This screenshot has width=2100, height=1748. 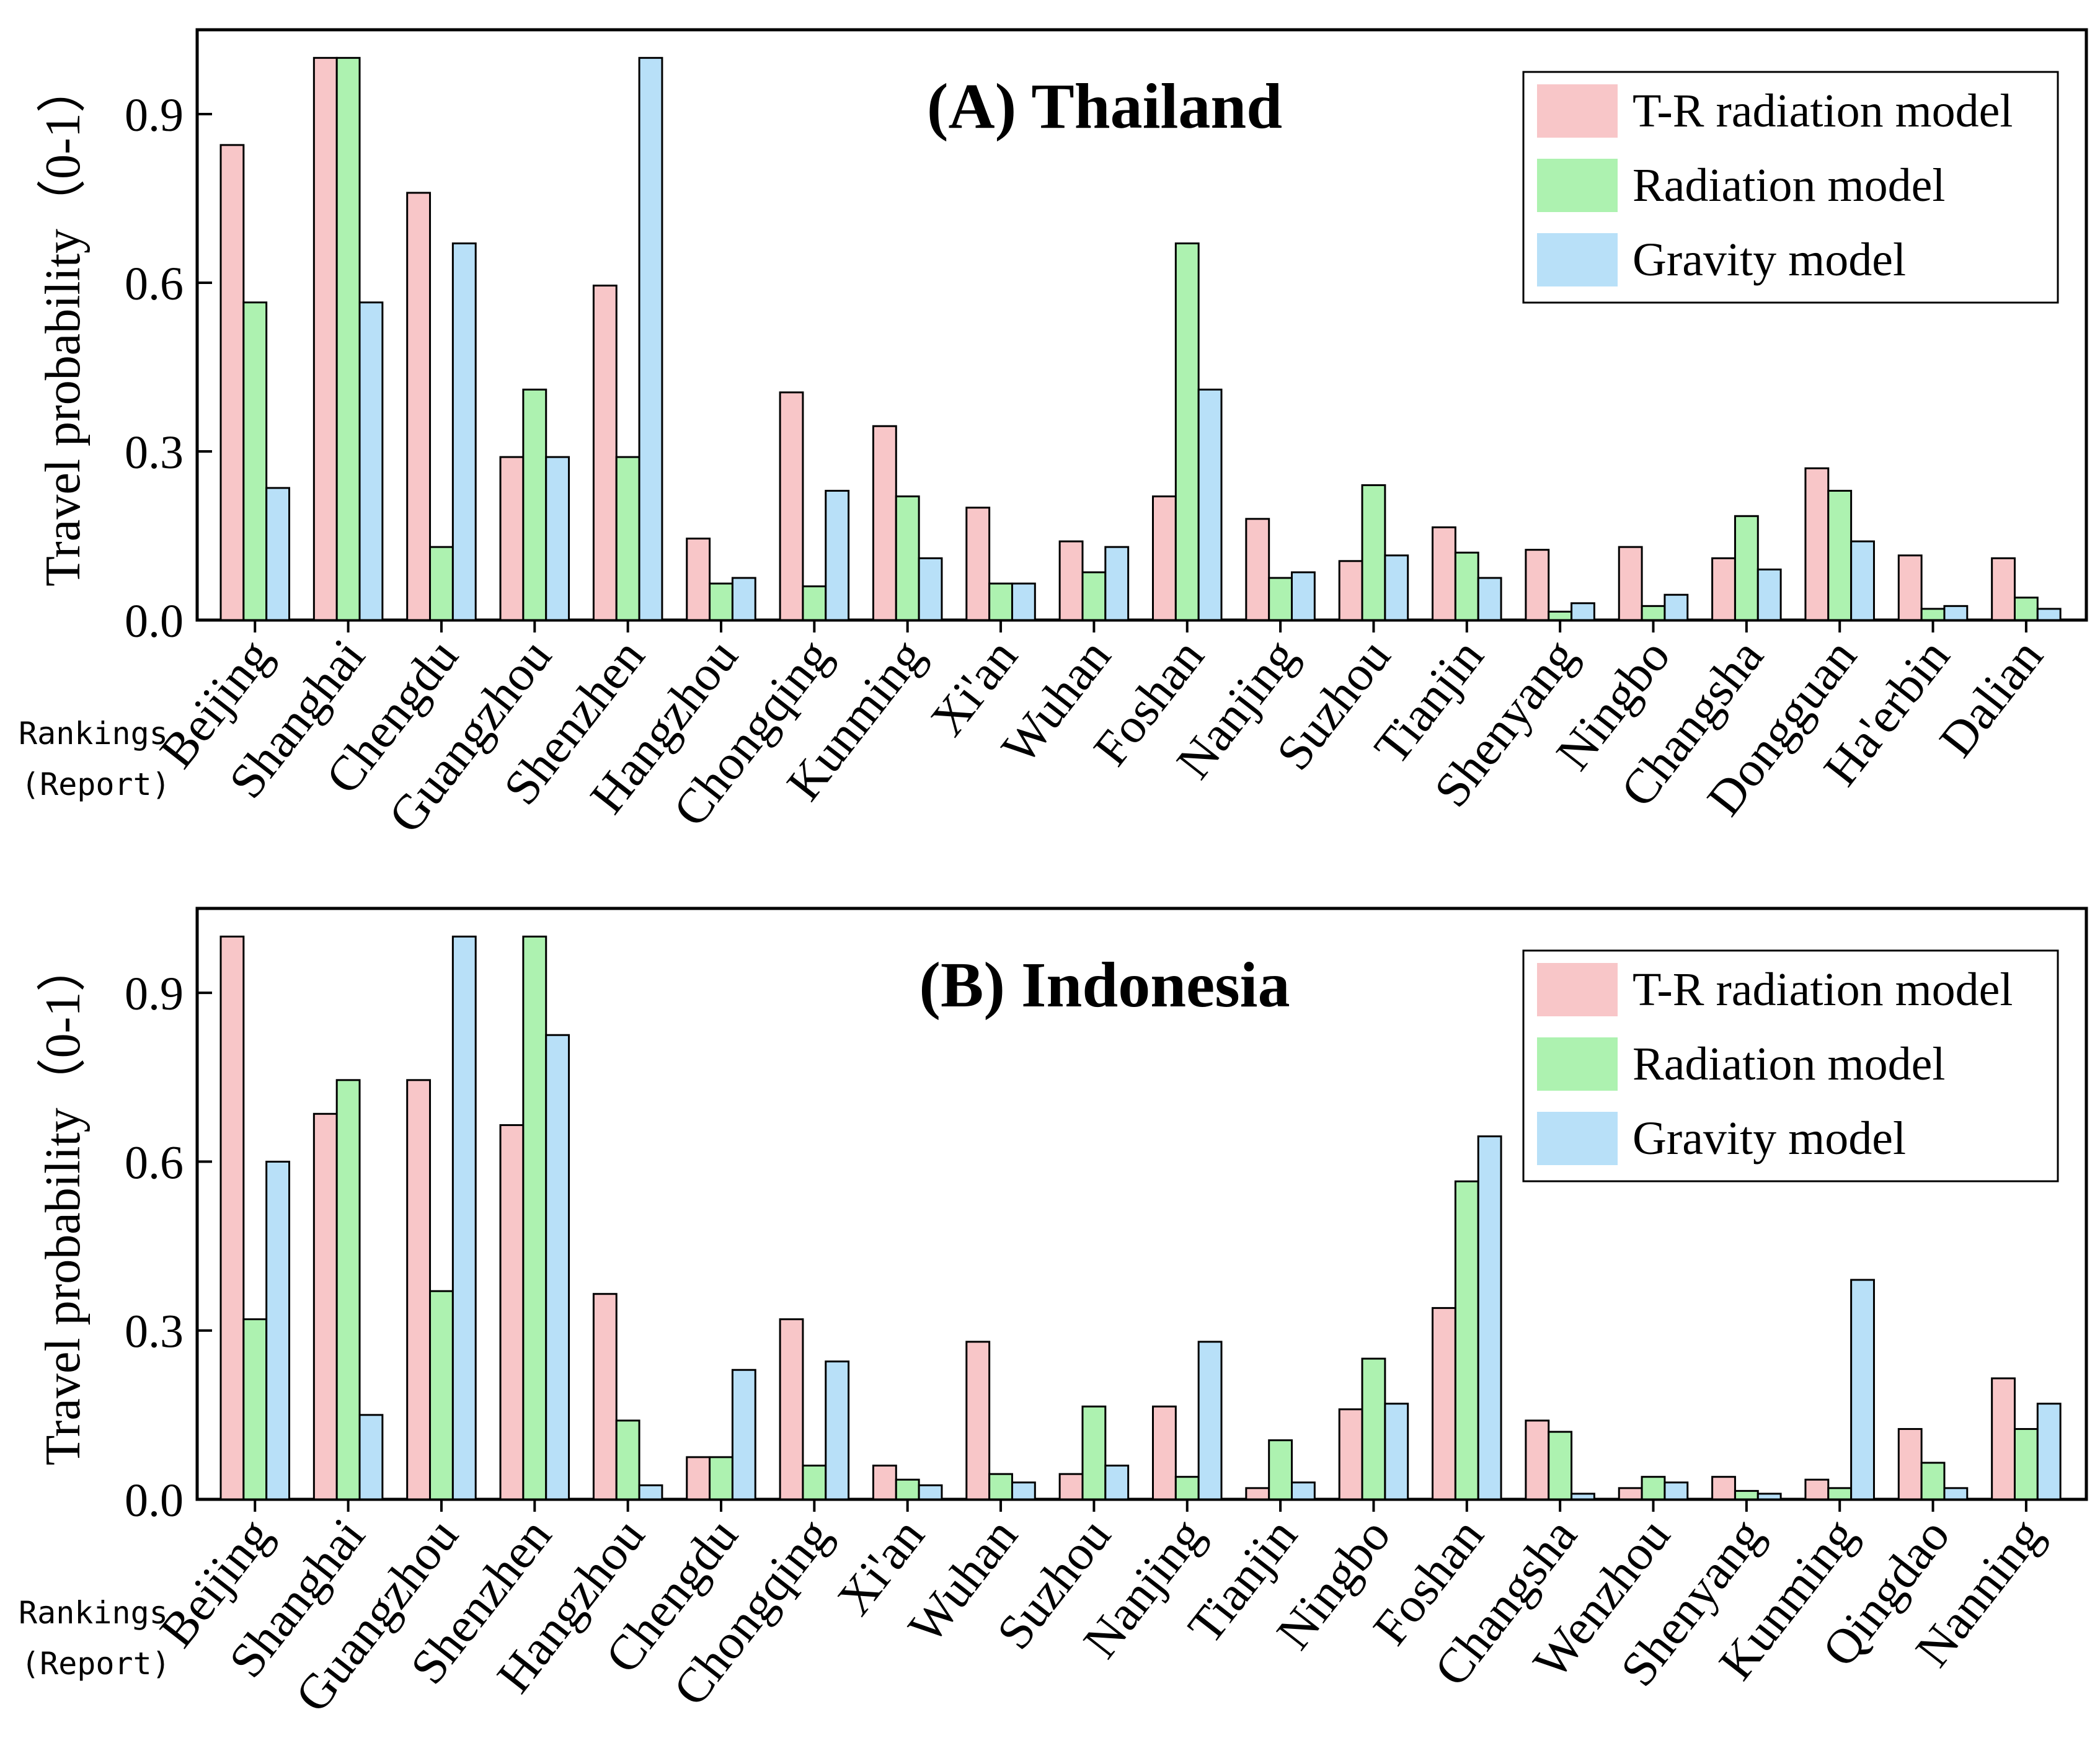 I want to click on bar-gravity-ningbo, so click(x=1676, y=607).